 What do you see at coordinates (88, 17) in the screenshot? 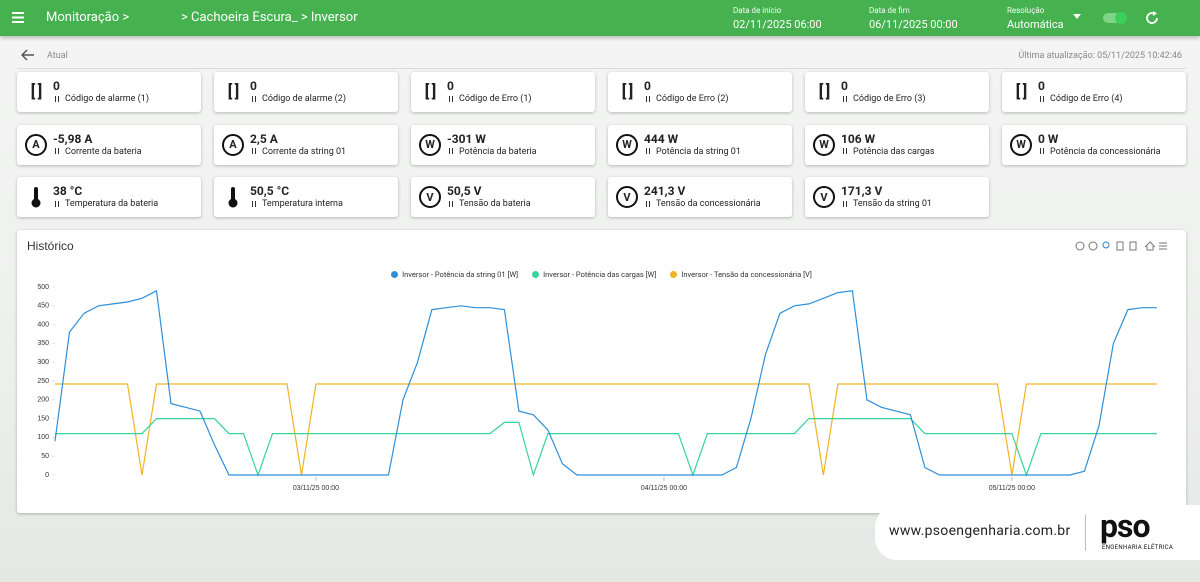
I see `app-title: Monitoração >` at bounding box center [88, 17].